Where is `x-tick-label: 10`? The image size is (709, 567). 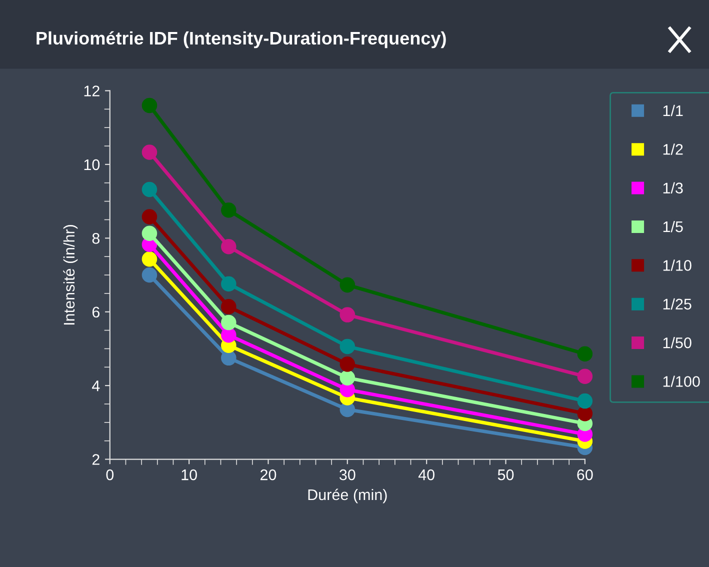 x-tick-label: 10 is located at coordinates (189, 474).